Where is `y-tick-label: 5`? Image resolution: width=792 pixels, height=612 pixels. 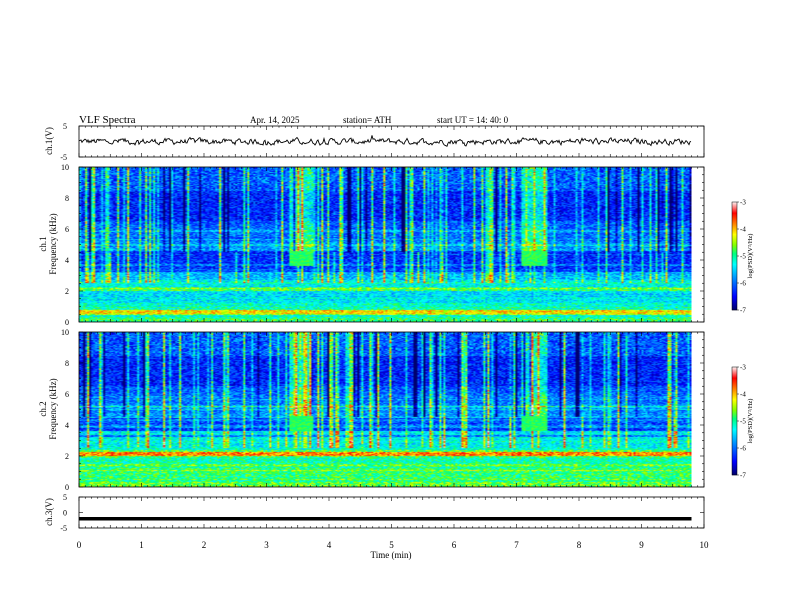
y-tick-label: 5 is located at coordinates (65, 126).